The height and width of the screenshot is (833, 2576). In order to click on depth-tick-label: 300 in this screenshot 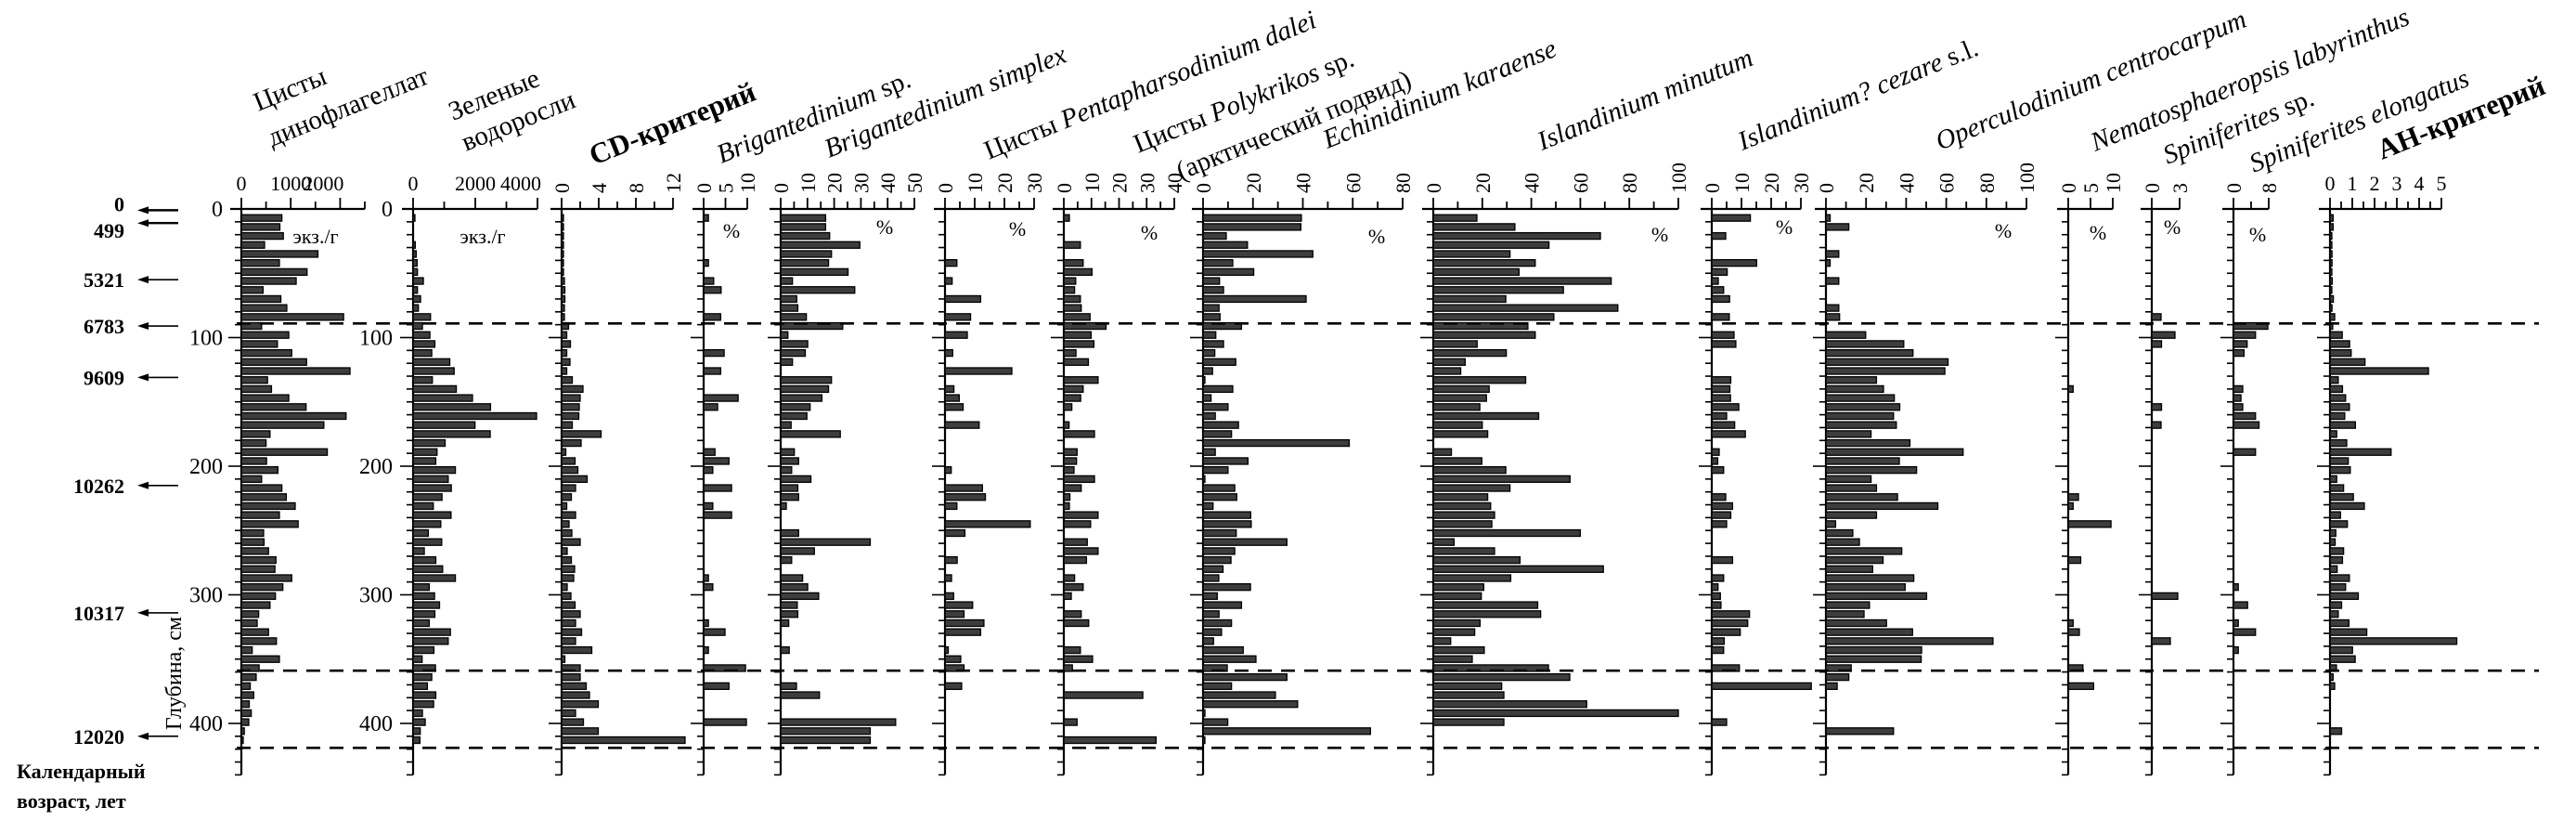, I will do `click(376, 596)`.